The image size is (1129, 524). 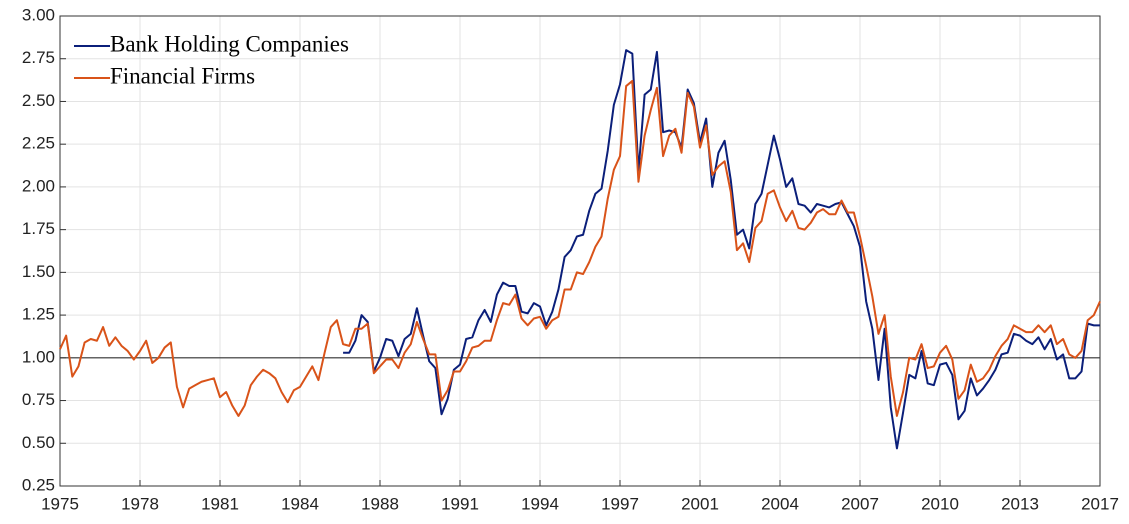 What do you see at coordinates (140, 503) in the screenshot?
I see `x-tick-label: 1978` at bounding box center [140, 503].